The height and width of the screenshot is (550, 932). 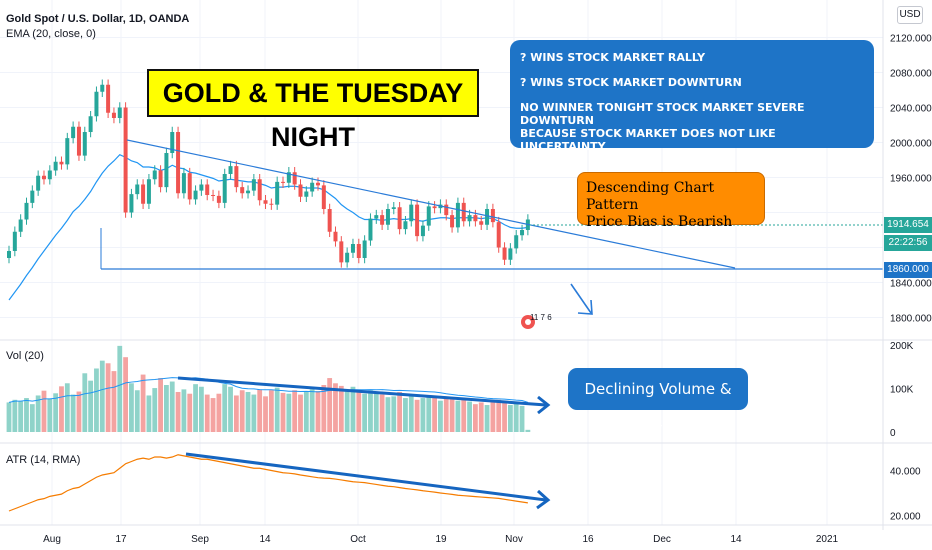 I want to click on time-tick-label: 2021, so click(x=827, y=539).